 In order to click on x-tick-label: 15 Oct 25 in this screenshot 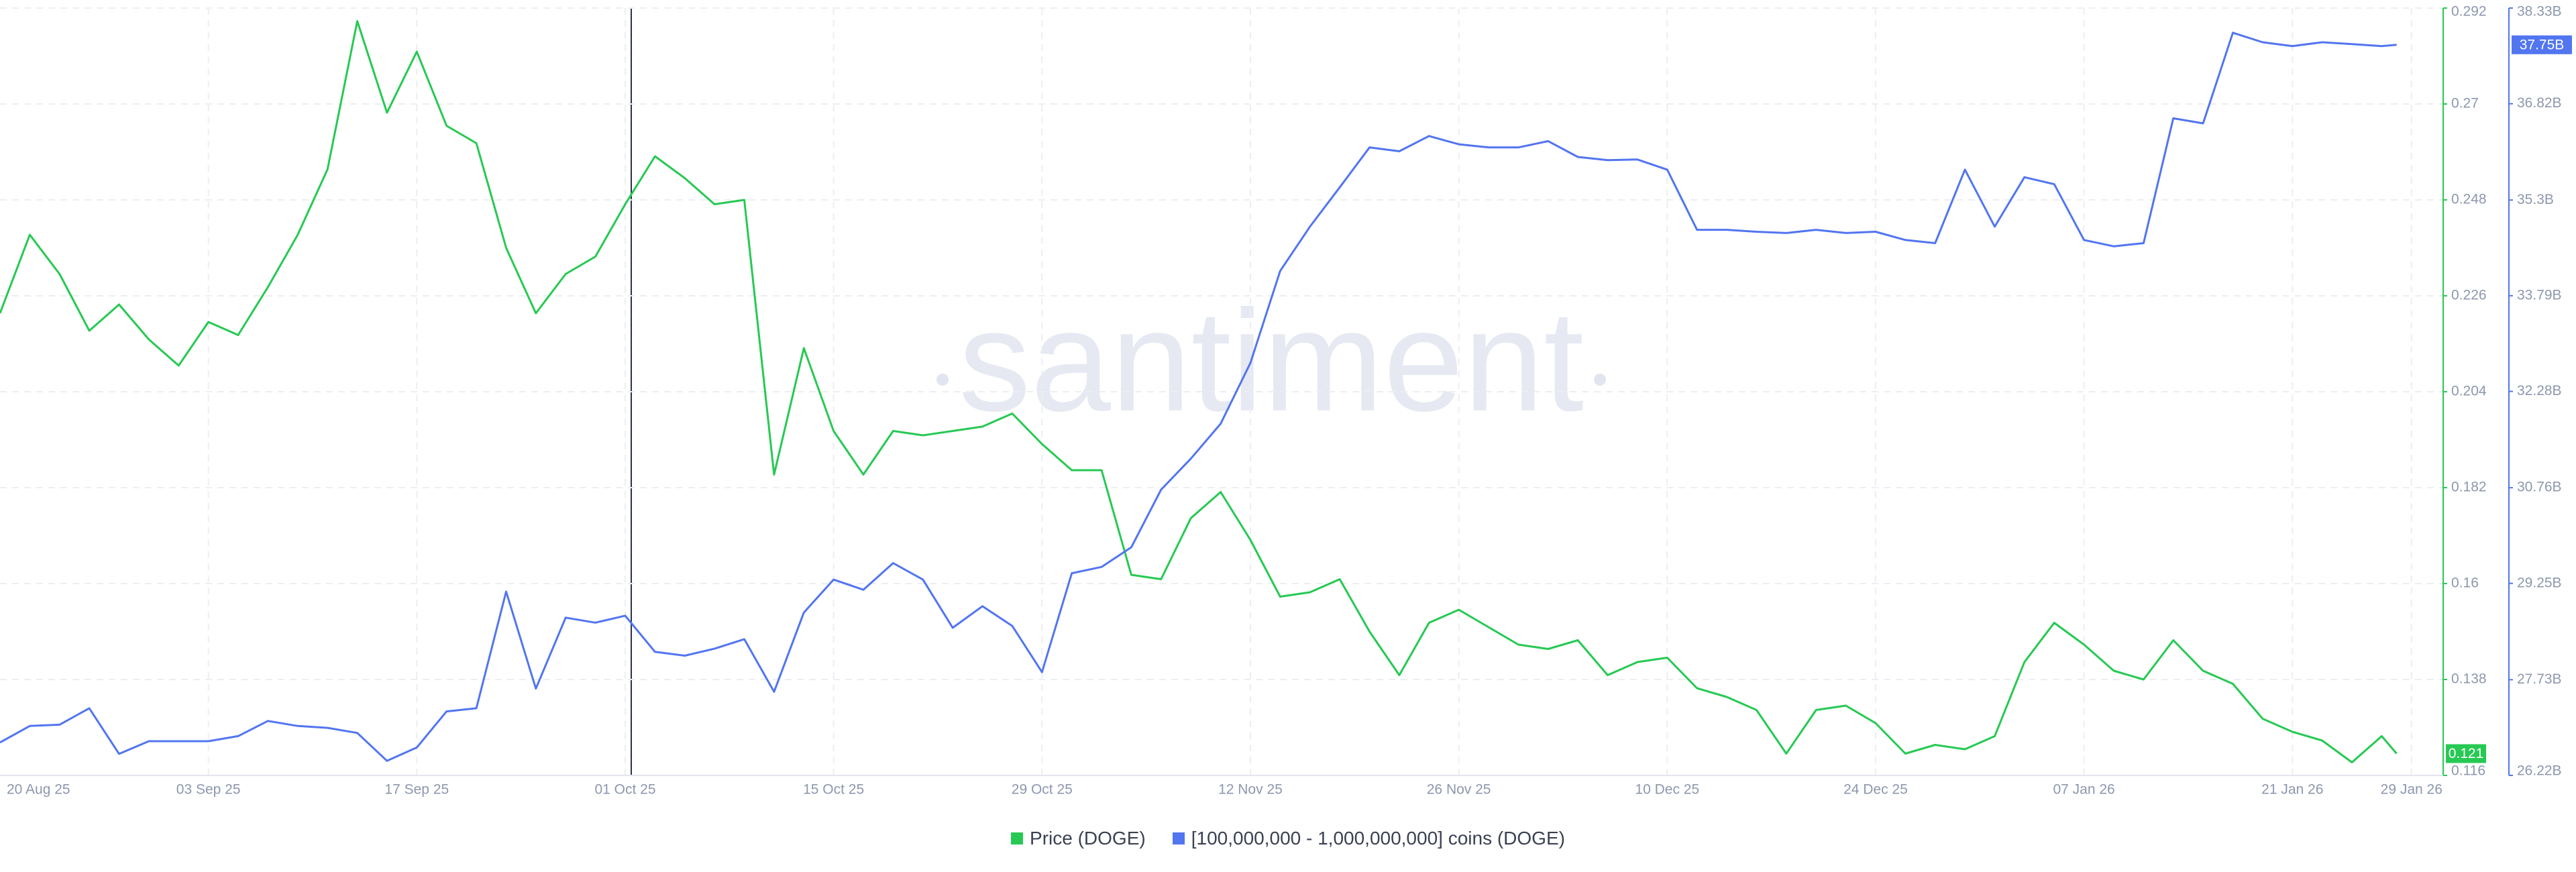, I will do `click(833, 790)`.